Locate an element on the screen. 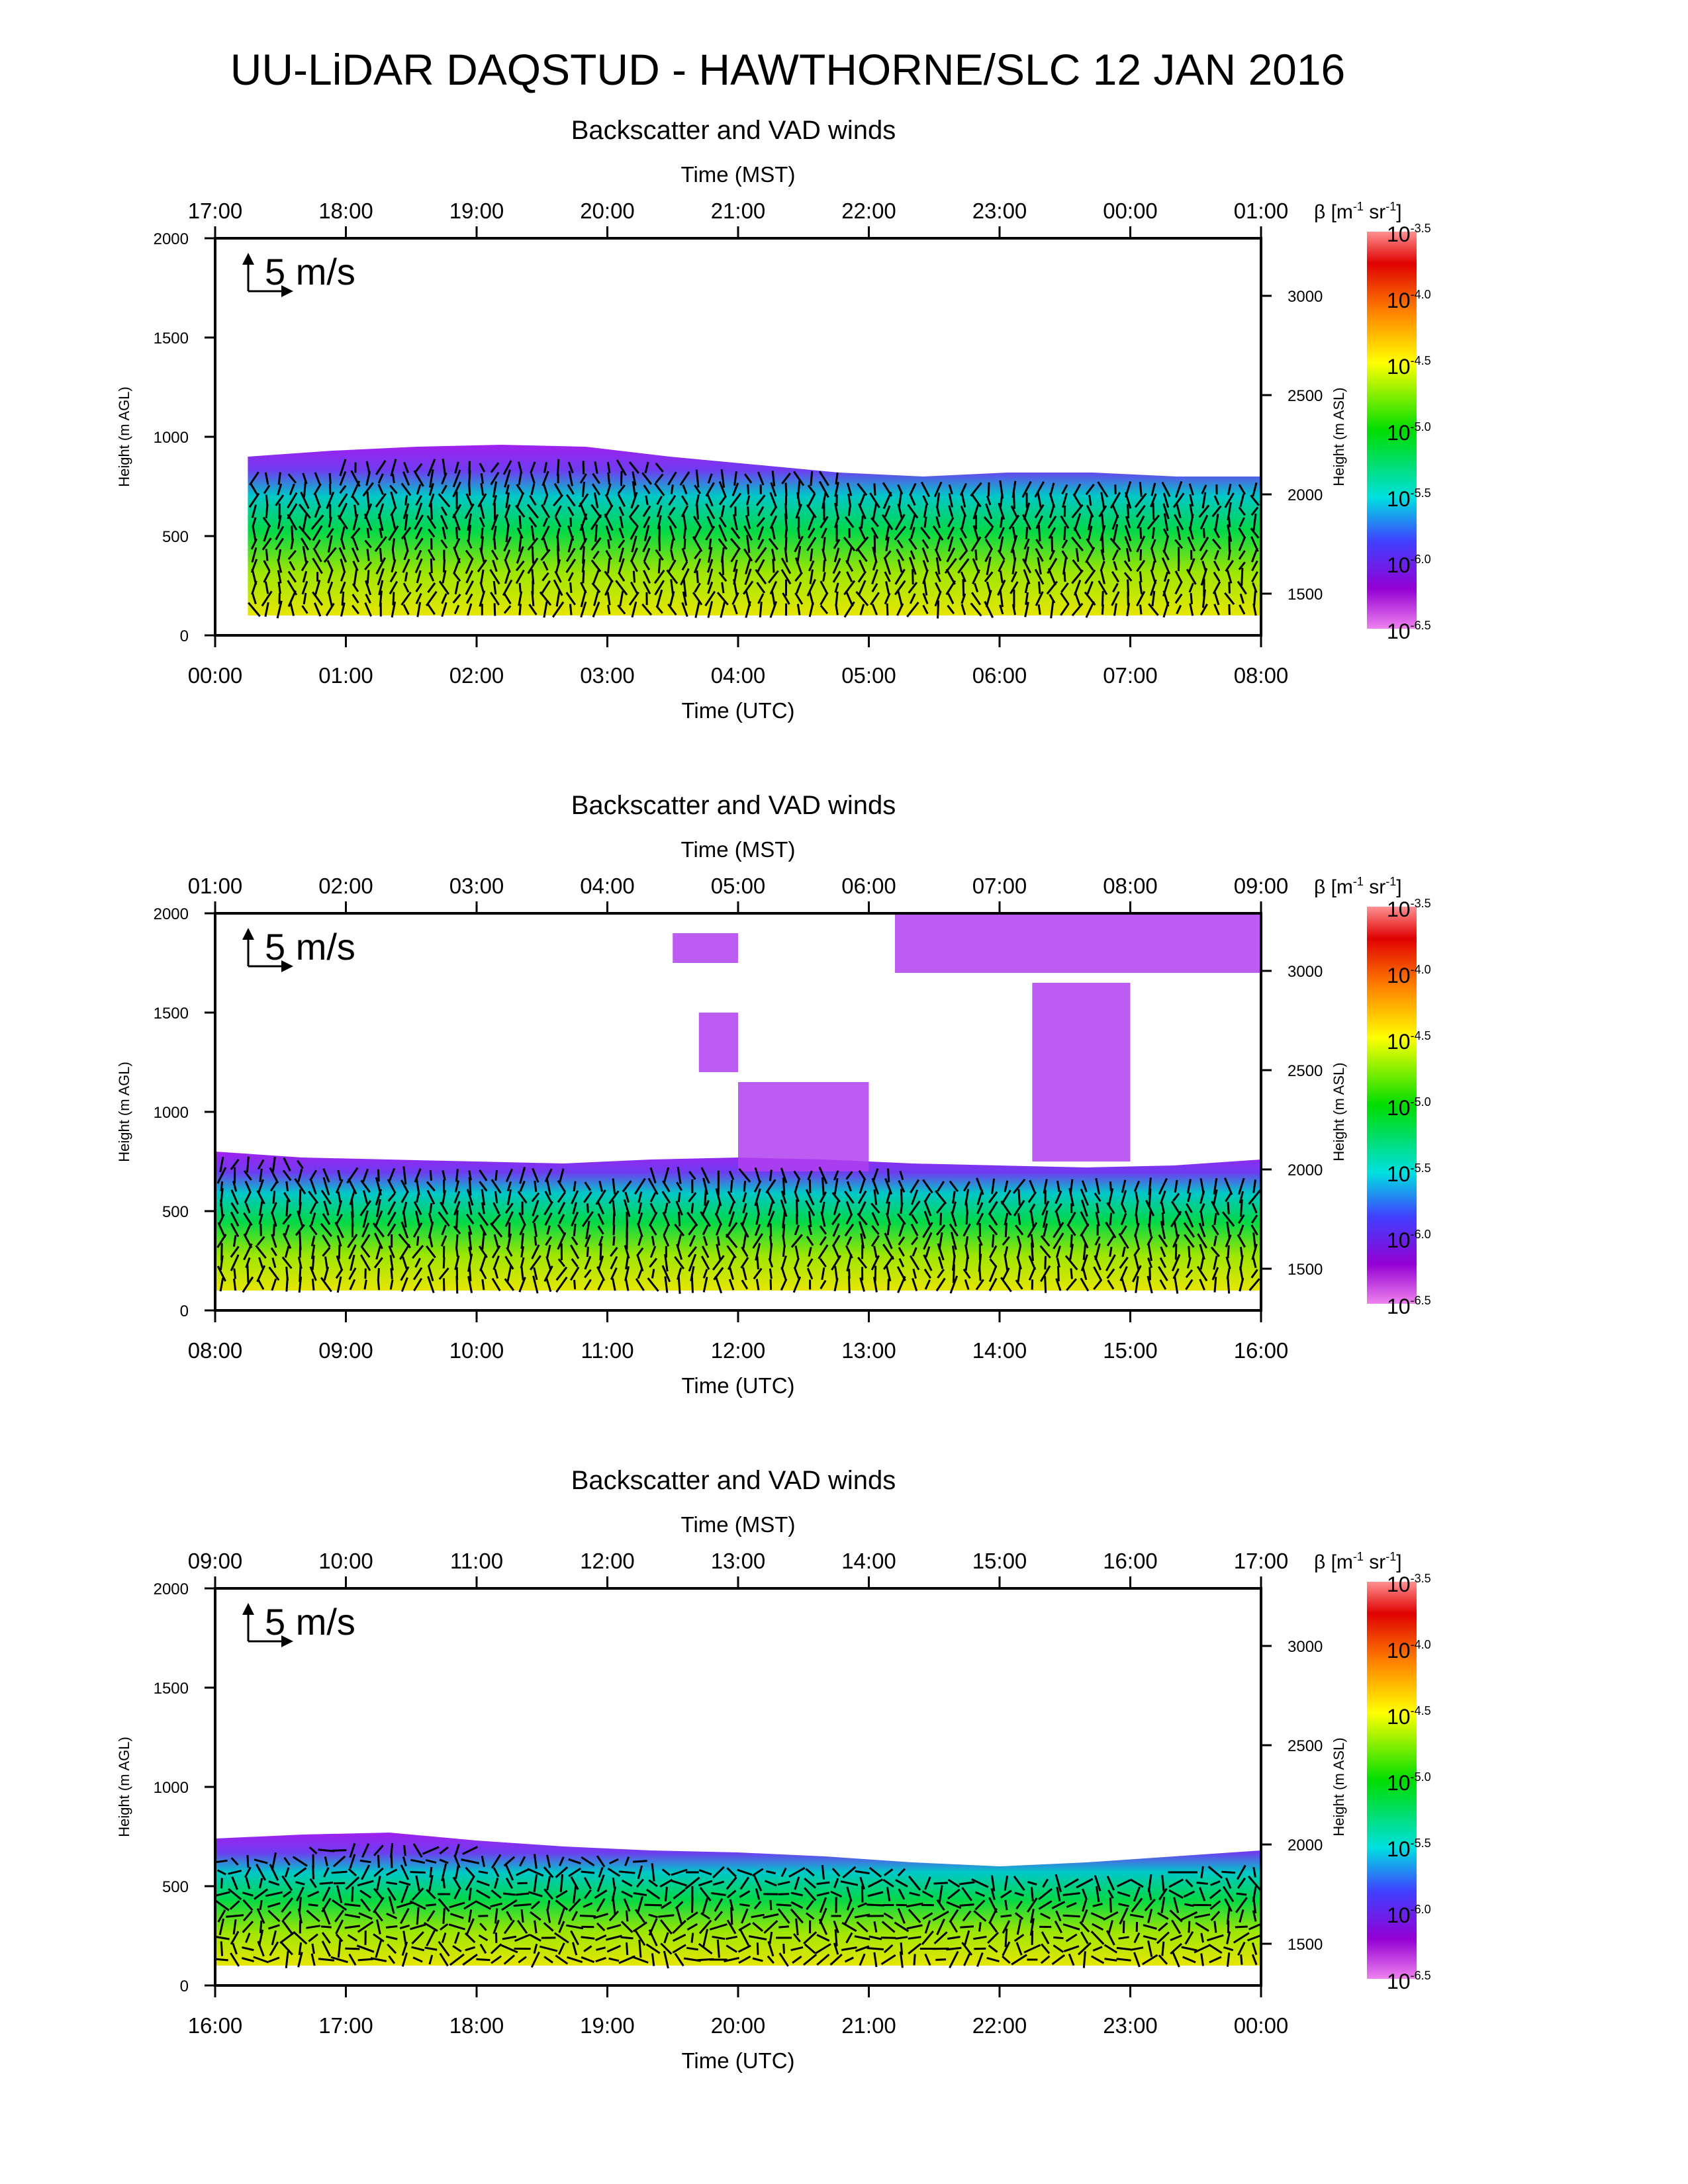 This screenshot has height=2184, width=1688. x-tick-label: 02:00 is located at coordinates (476, 675).